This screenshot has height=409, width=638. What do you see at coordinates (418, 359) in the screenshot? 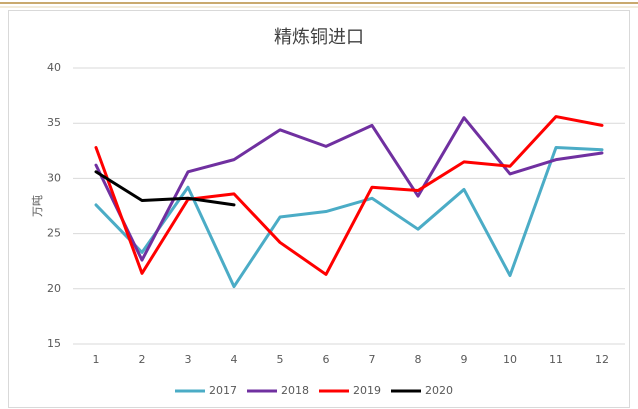
I see `x-tick-label: 8` at bounding box center [418, 359].